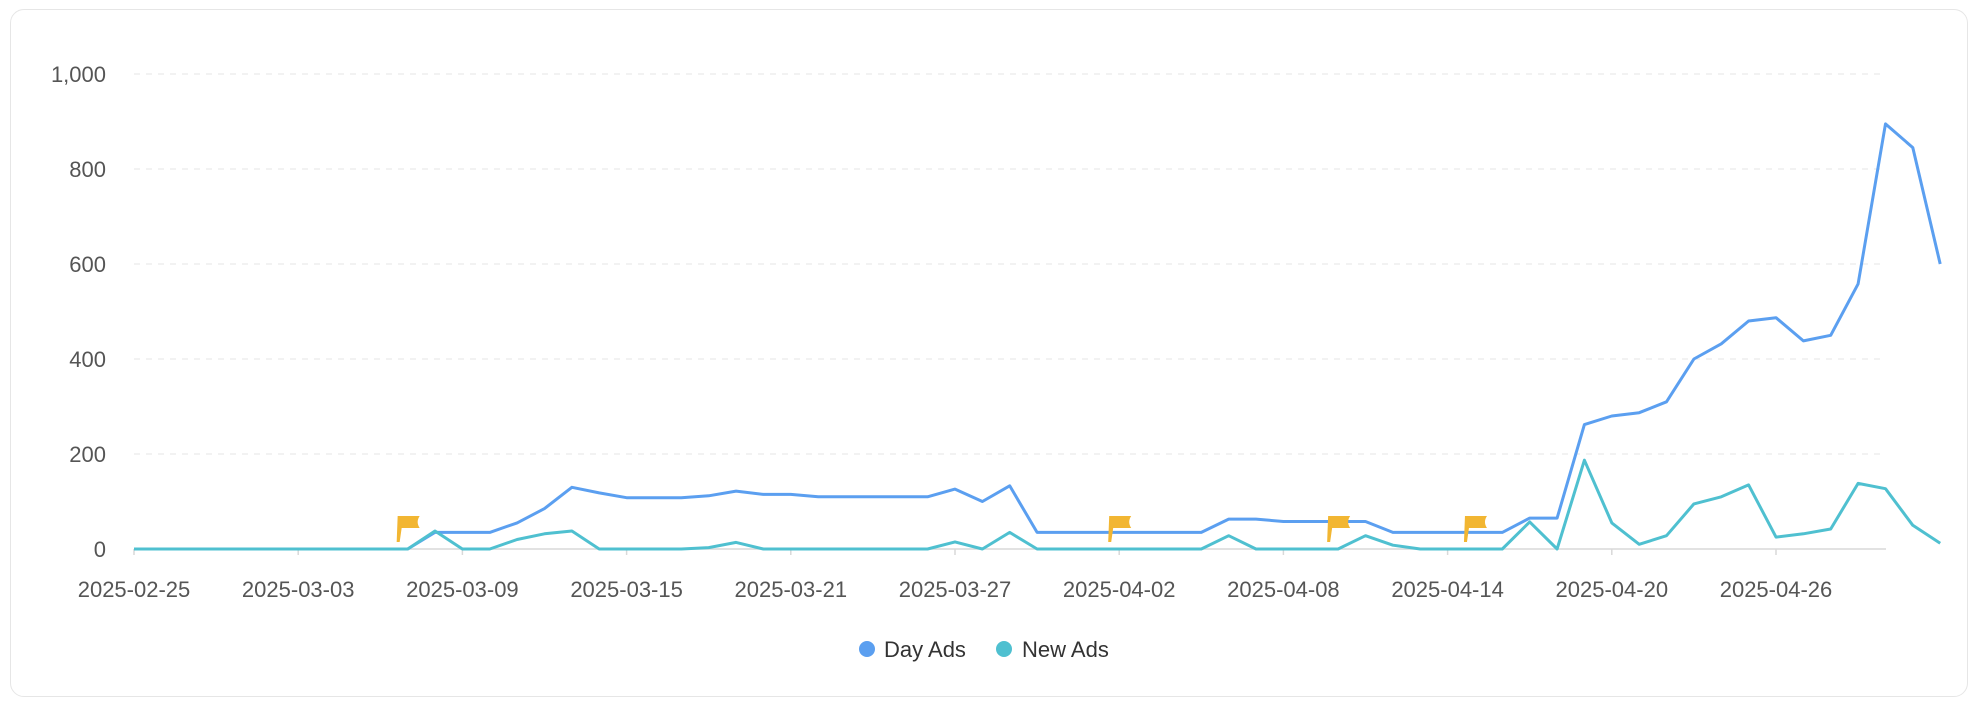 Image resolution: width=1978 pixels, height=708 pixels. Describe the element at coordinates (78, 312) in the screenshot. I see `y-axis: 0 200 400 600 800 1,000` at that location.